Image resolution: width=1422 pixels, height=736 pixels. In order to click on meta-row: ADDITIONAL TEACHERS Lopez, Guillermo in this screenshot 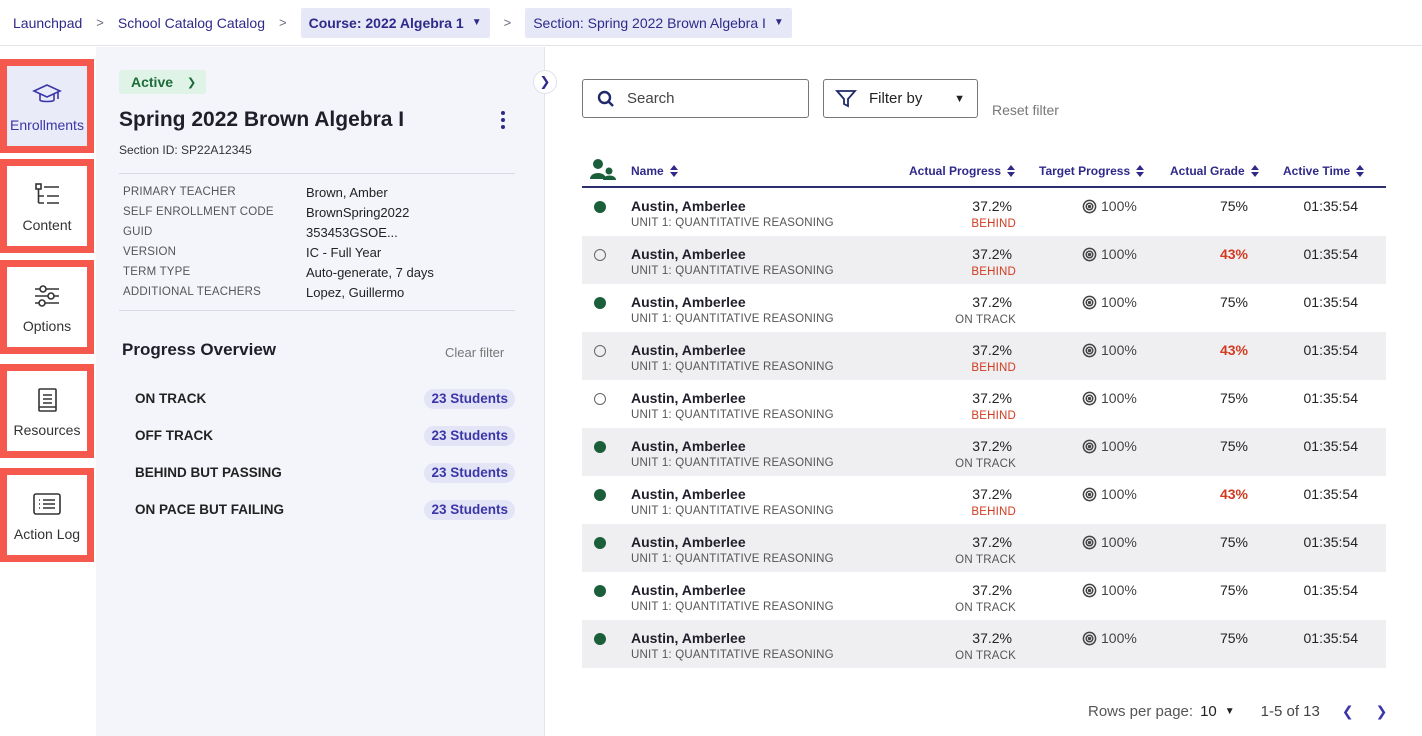, I will do `click(319, 292)`.